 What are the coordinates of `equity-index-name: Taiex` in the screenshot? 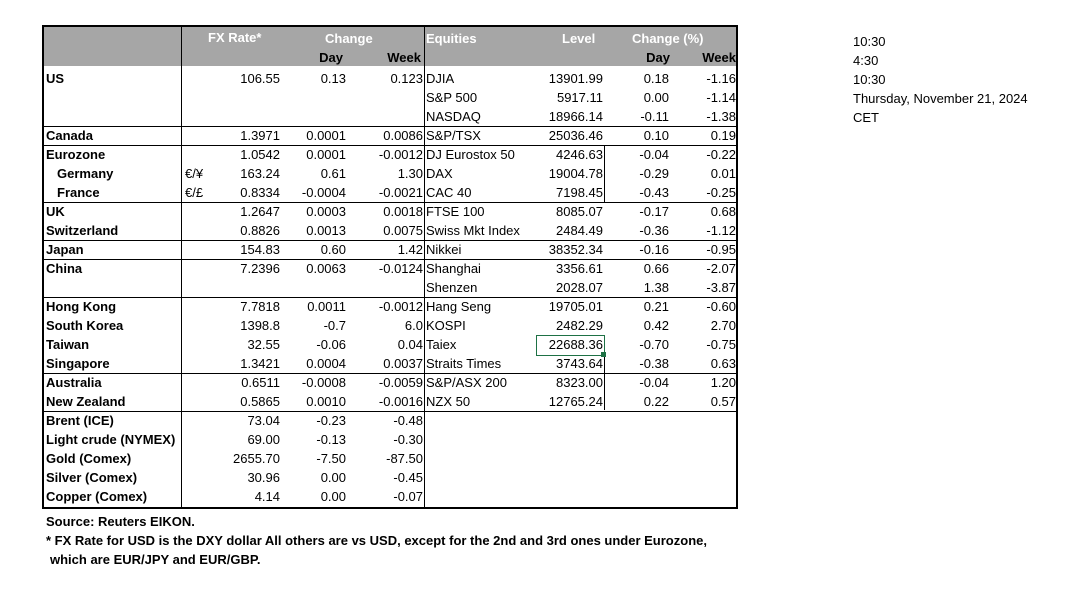 It's located at (441, 344).